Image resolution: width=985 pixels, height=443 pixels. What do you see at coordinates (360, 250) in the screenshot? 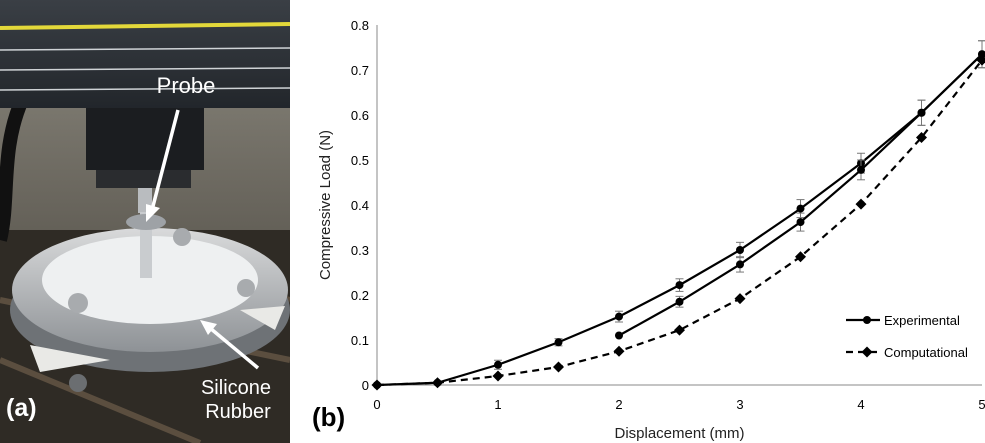
I see `y-tick-label: 0.3` at bounding box center [360, 250].